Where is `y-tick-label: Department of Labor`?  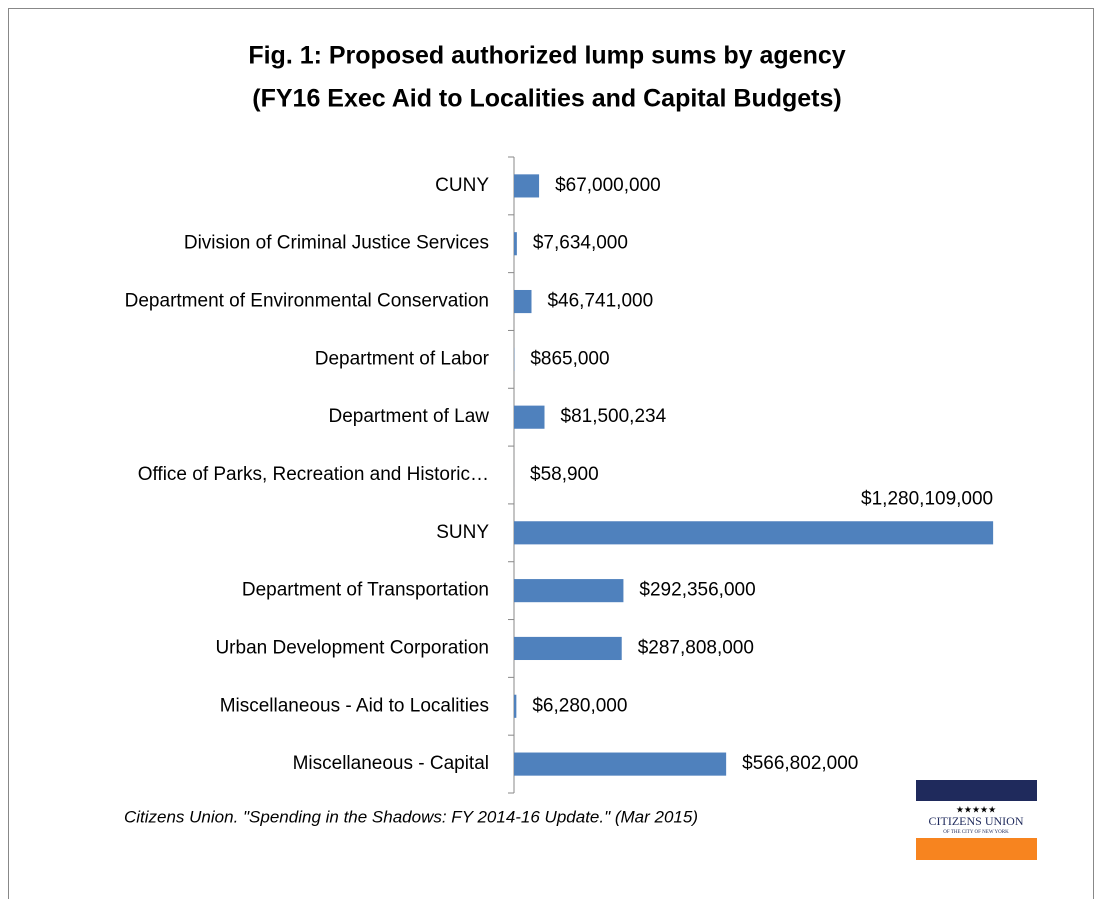
y-tick-label: Department of Labor is located at coordinates (402, 358).